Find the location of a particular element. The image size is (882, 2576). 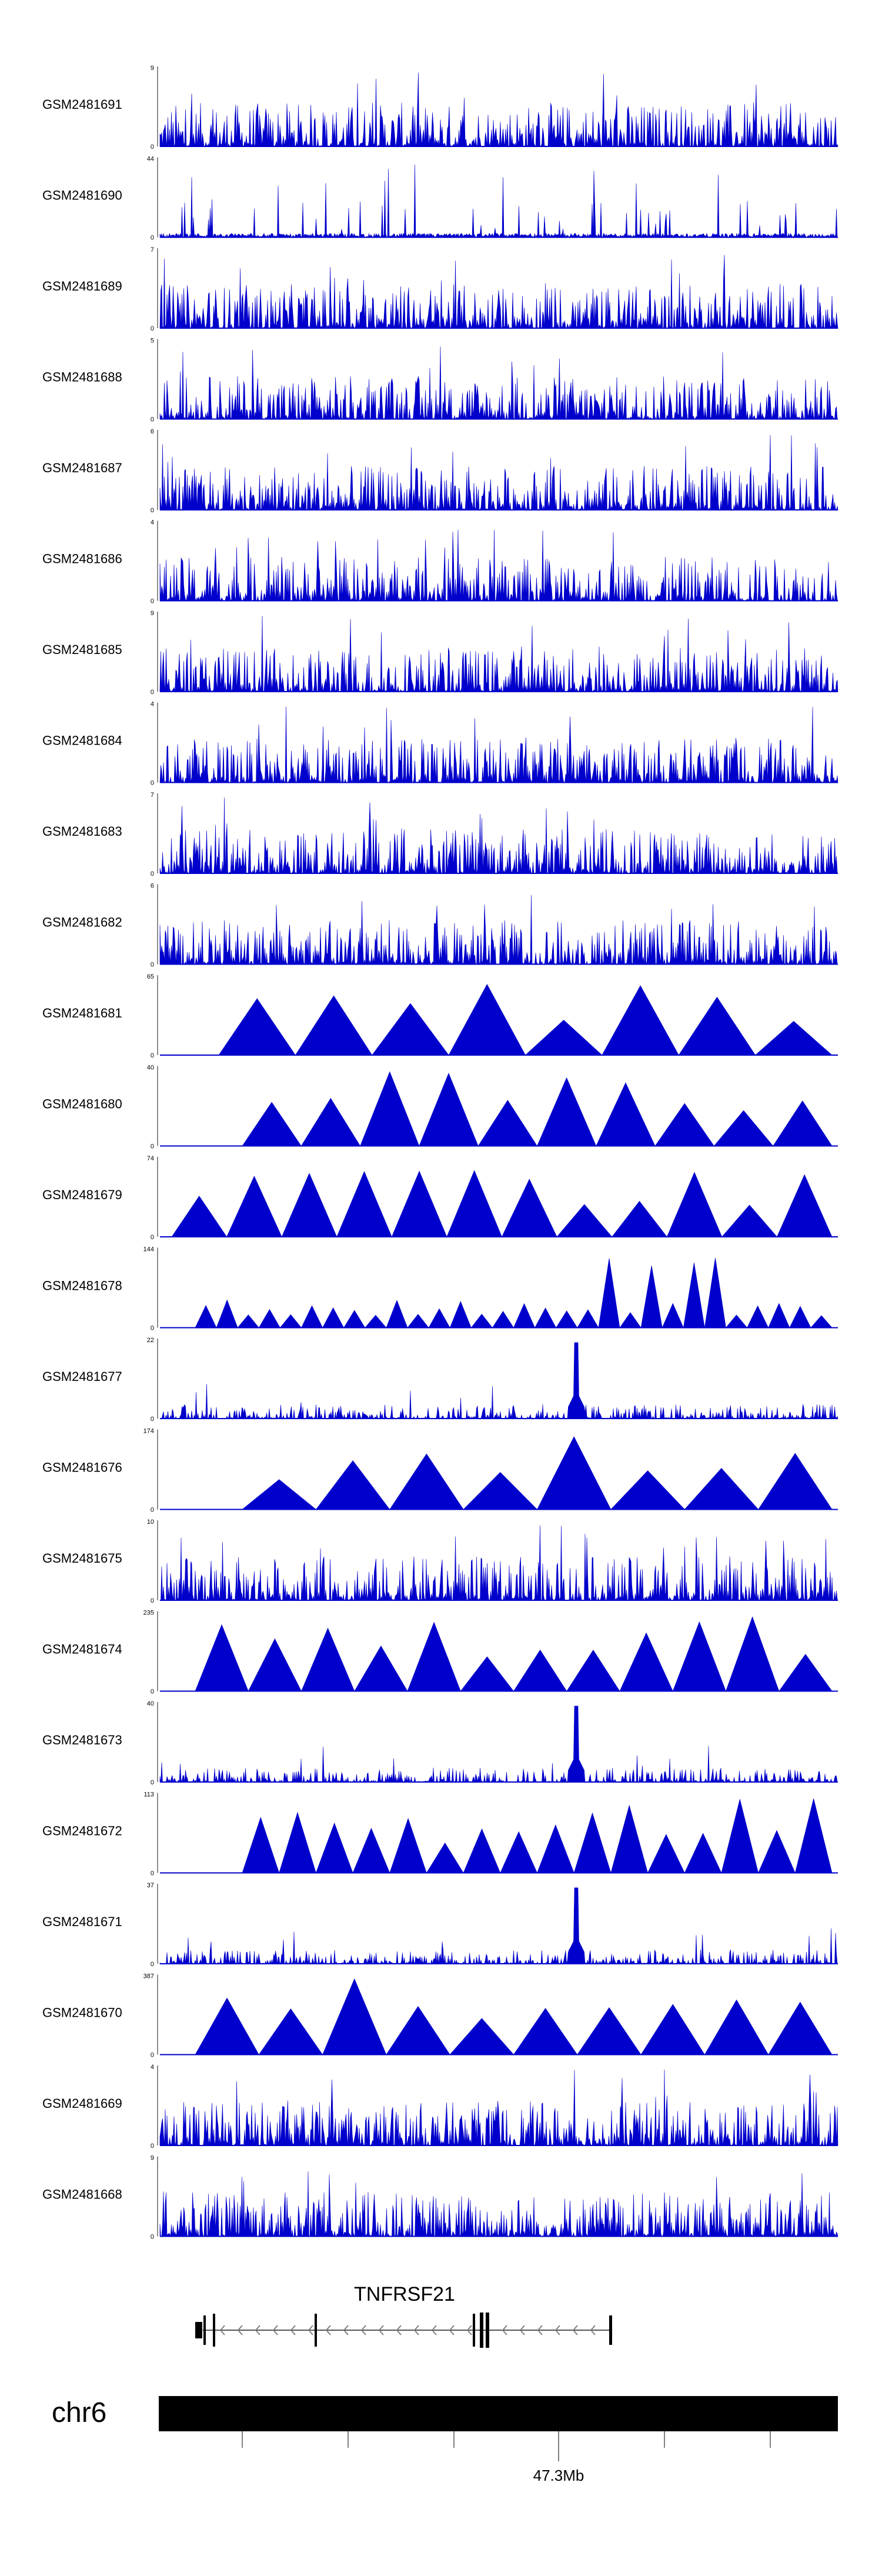

track-GSM2481688: GSM2481688 5 0 is located at coordinates (440, 380).